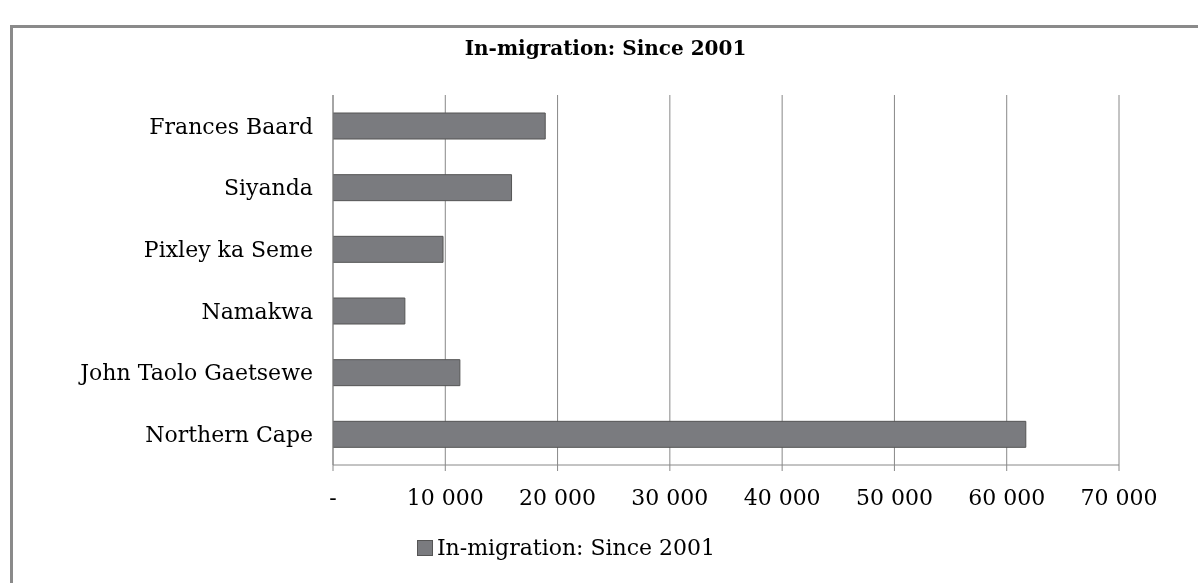  What do you see at coordinates (445, 497) in the screenshot?
I see `x-tick-label: 10 000` at bounding box center [445, 497].